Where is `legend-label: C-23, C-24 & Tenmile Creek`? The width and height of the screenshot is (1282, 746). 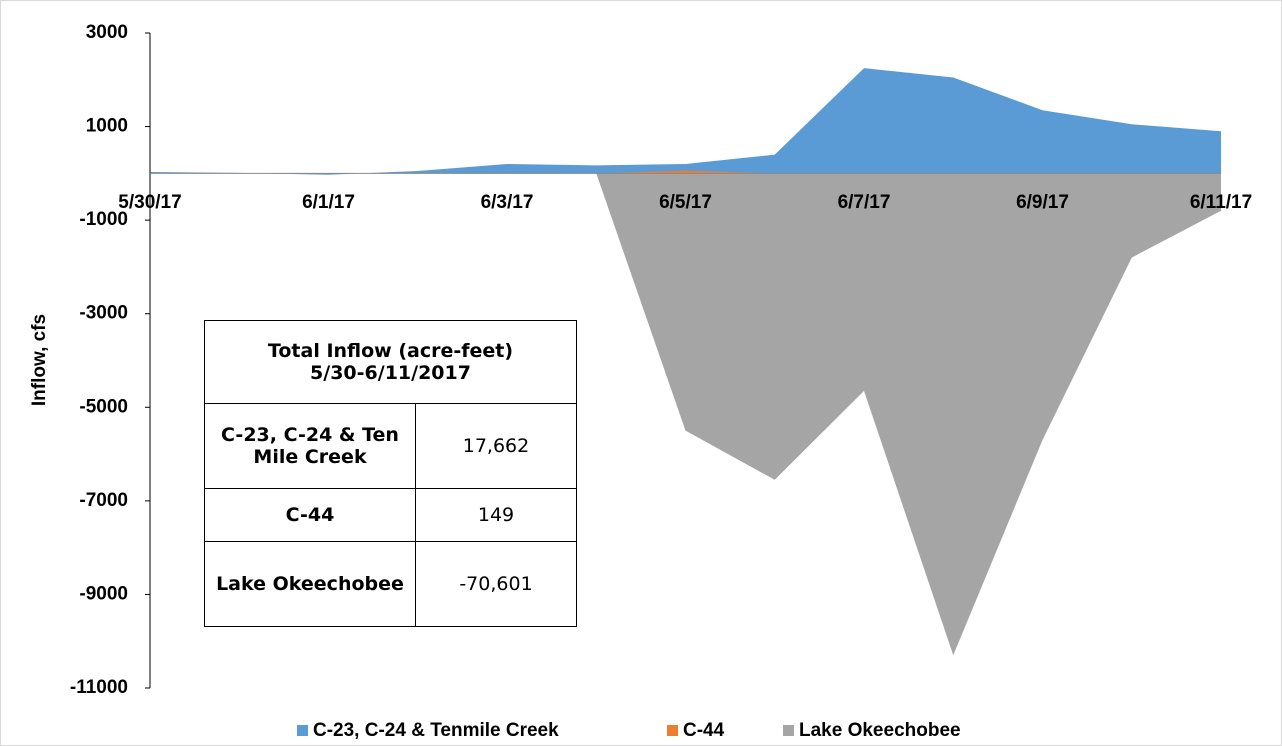
legend-label: C-23, C-24 & Tenmile Creek is located at coordinates (436, 730).